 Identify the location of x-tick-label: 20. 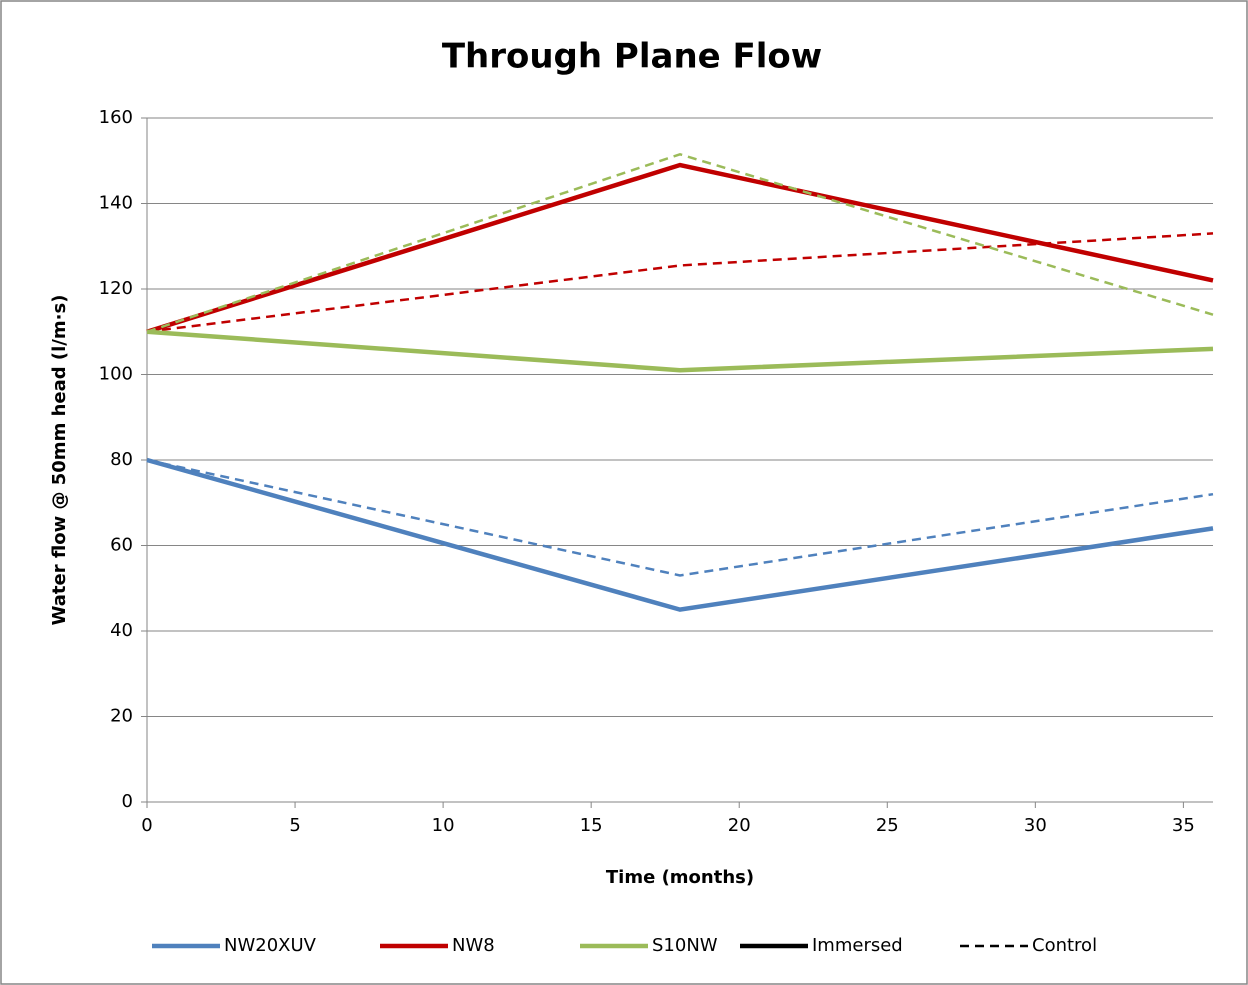
(739, 825).